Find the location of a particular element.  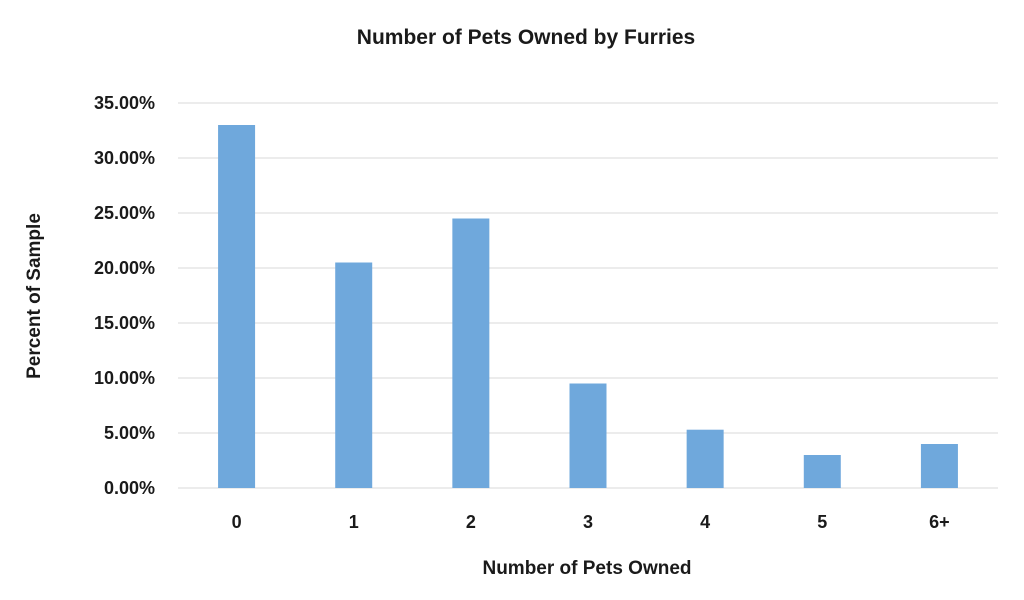

y-tick-label: 30.00% is located at coordinates (124, 158).